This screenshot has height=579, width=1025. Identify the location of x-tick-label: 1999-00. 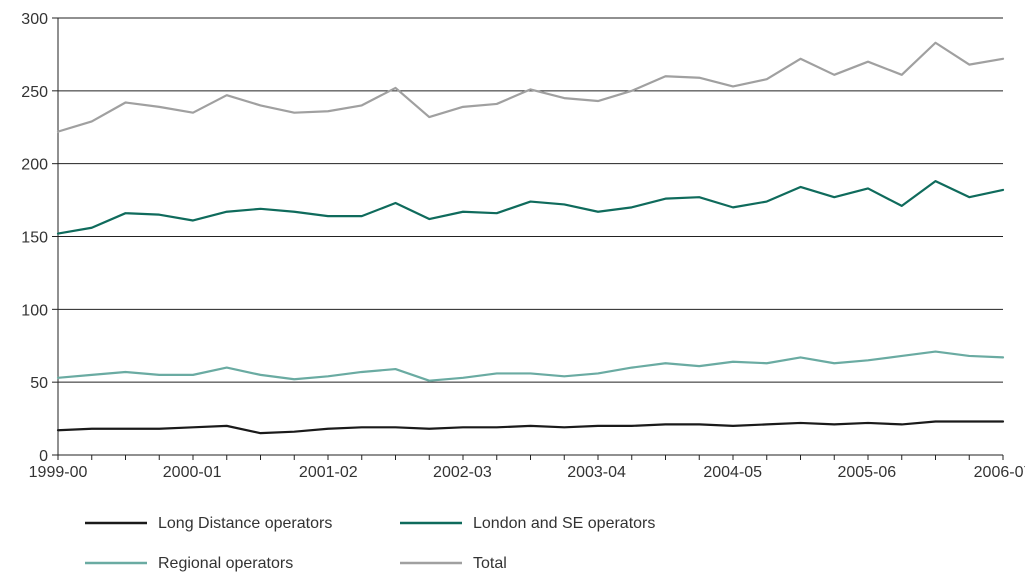
(58, 472).